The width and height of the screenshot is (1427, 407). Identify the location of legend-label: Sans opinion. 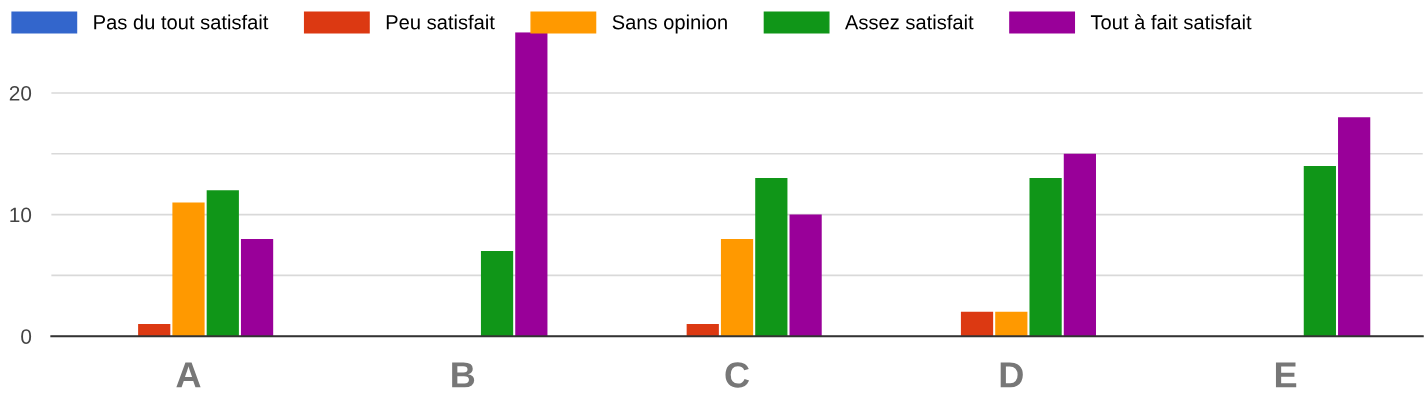
(669, 24).